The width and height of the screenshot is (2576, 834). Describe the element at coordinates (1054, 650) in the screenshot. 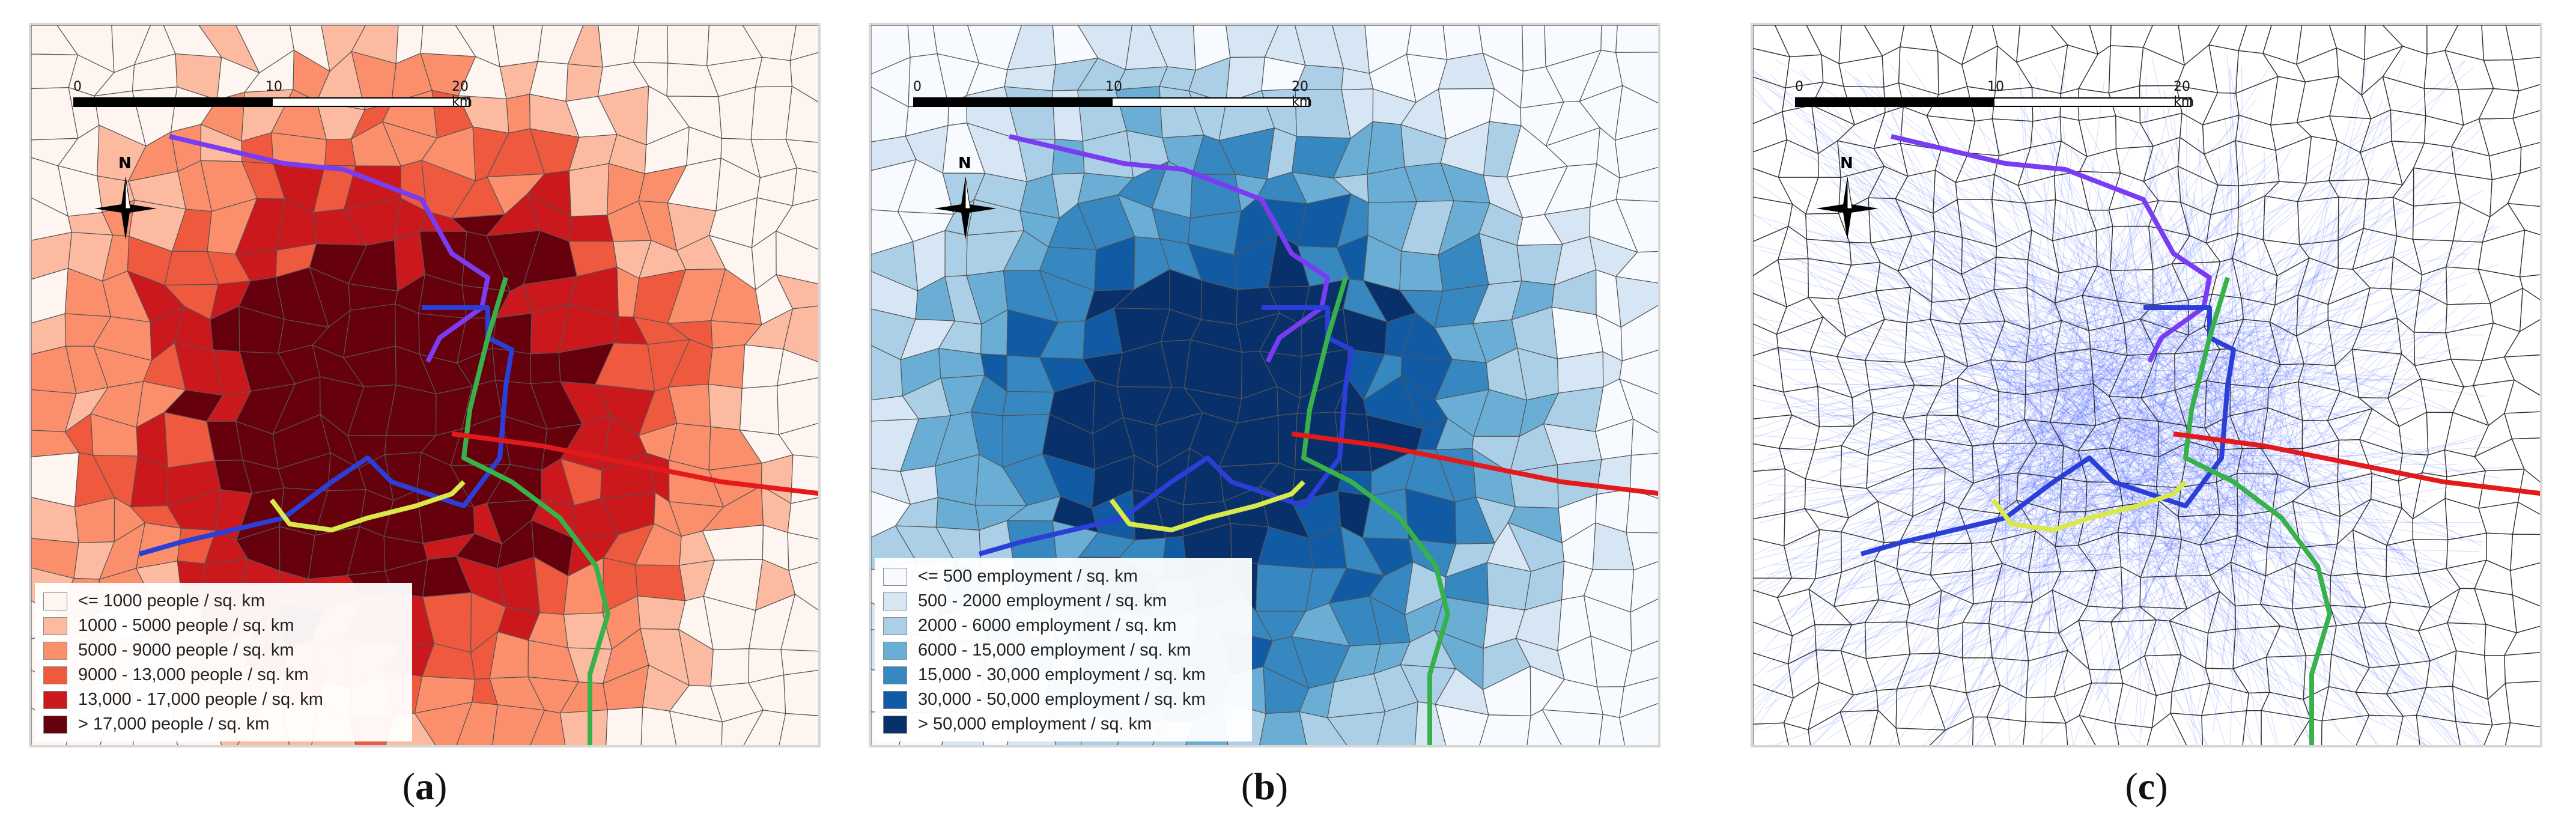

I see `legend-label: 6000 - 15,000 employment / sq. km` at that location.